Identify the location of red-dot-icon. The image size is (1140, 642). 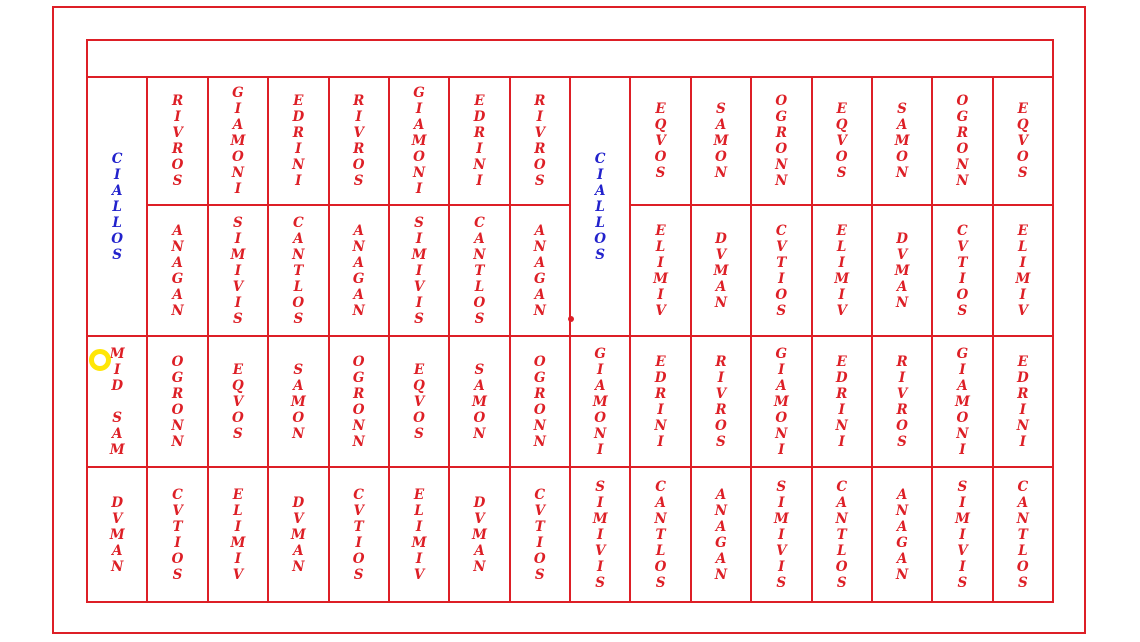
(571, 319).